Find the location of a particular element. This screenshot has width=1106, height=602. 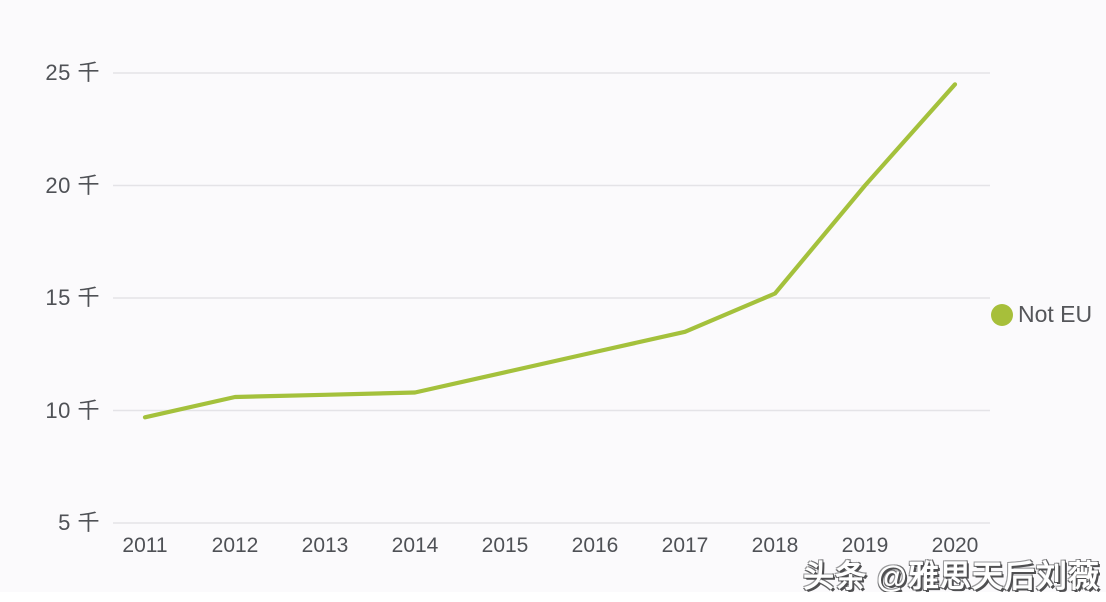

legend-marker-icon is located at coordinates (1002, 314).